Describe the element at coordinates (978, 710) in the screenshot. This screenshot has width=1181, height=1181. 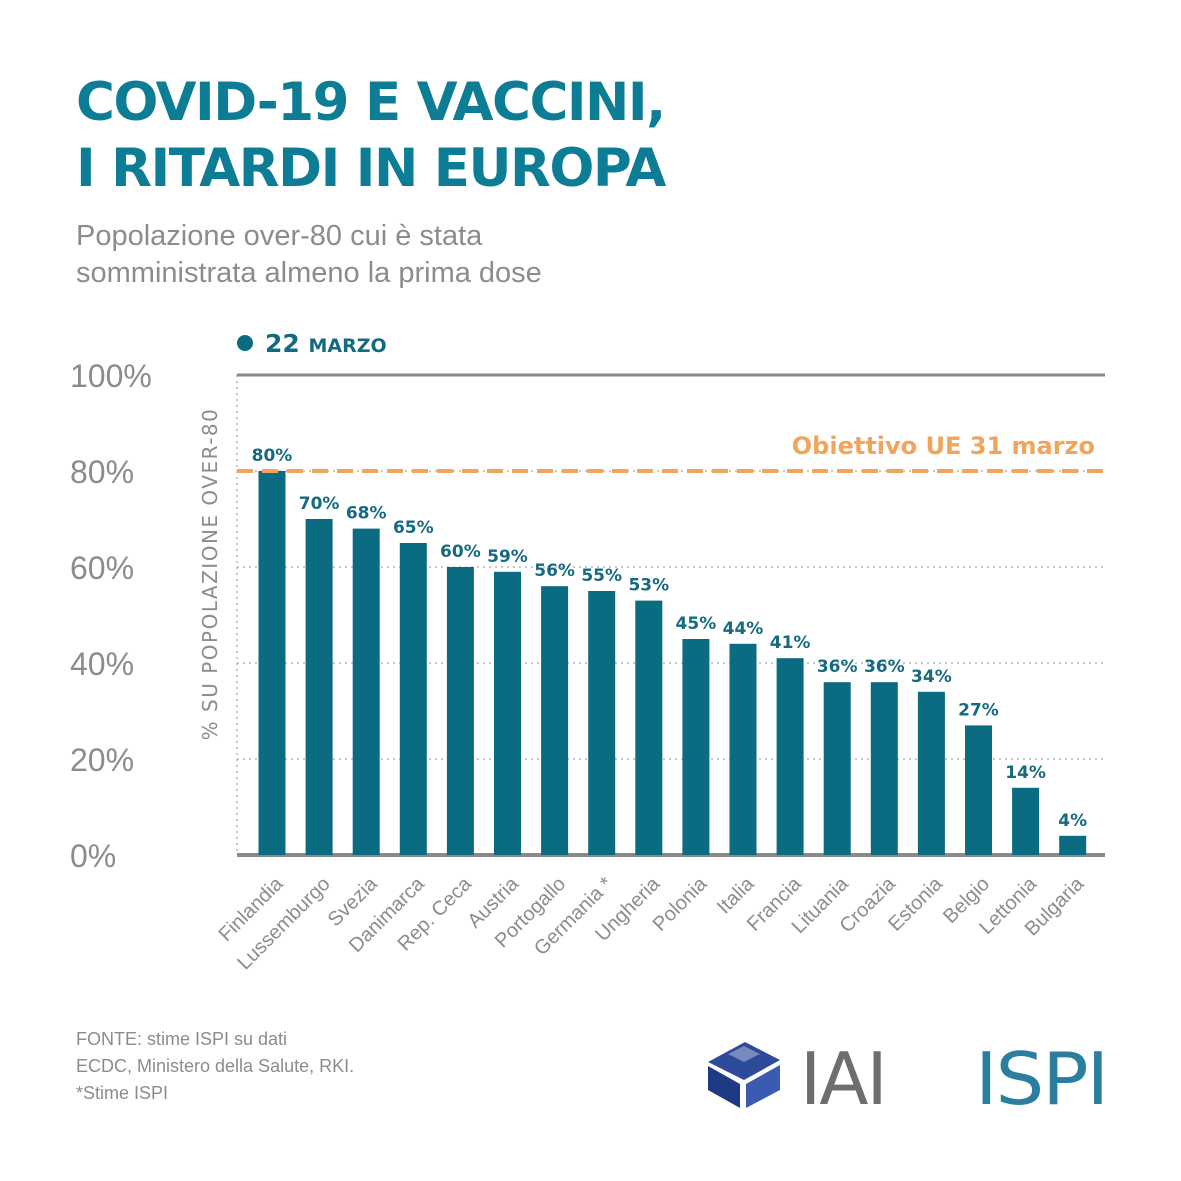
I see `value-label: 27%` at that location.